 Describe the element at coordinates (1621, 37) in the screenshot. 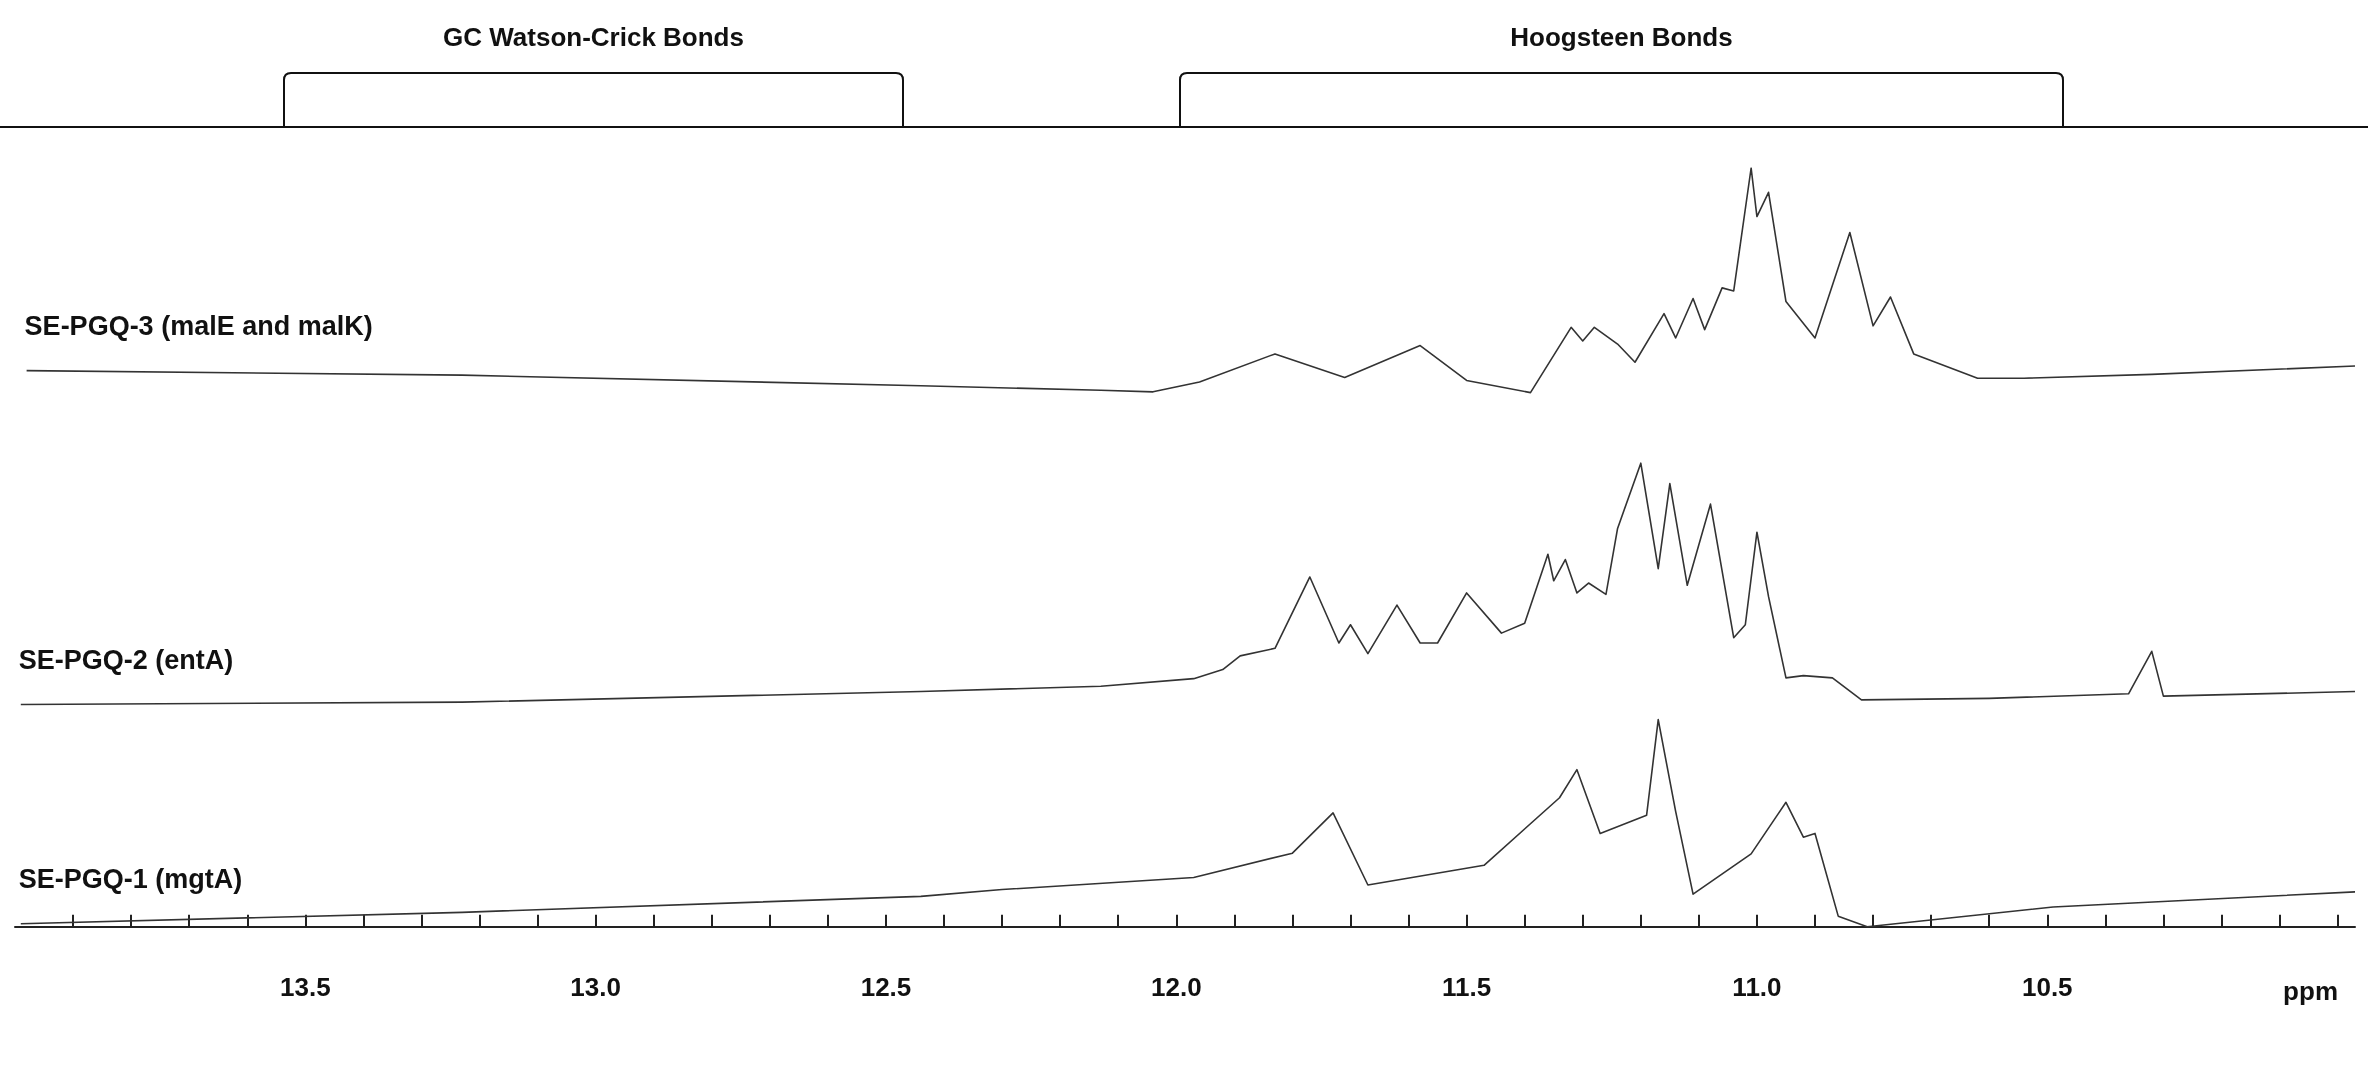

I see `text: Hoogsteen Bonds` at that location.